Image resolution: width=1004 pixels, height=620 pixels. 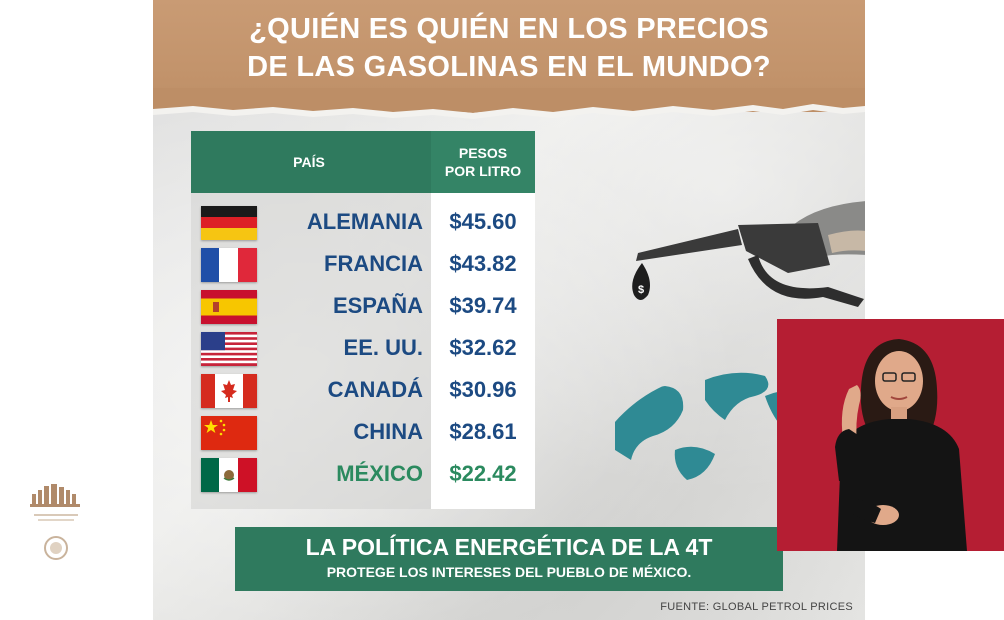 I want to click on title-line-1: ¿QUIÉN ES QUIÉN EN LOS PRECIOS, so click(x=509, y=29).